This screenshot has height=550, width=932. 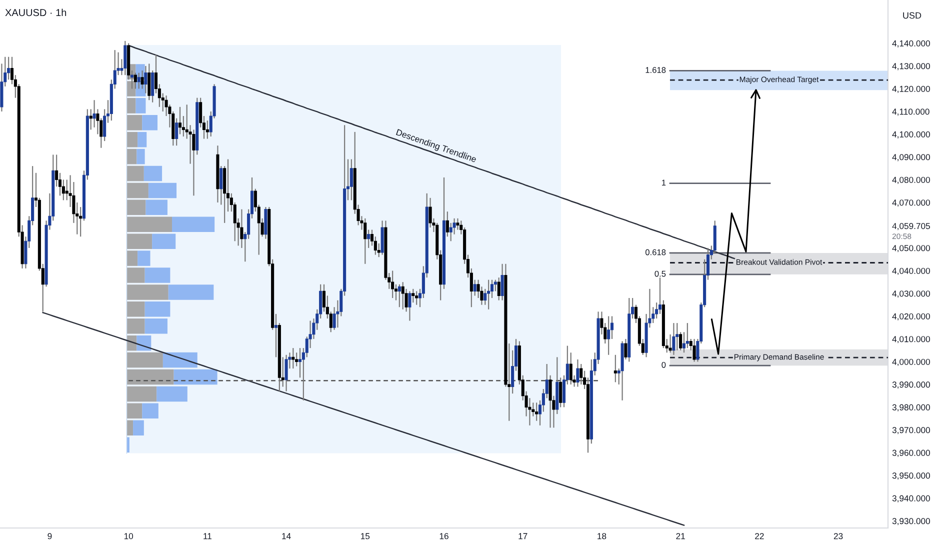 I want to click on y-tick-label: 4,010.000, so click(x=911, y=340).